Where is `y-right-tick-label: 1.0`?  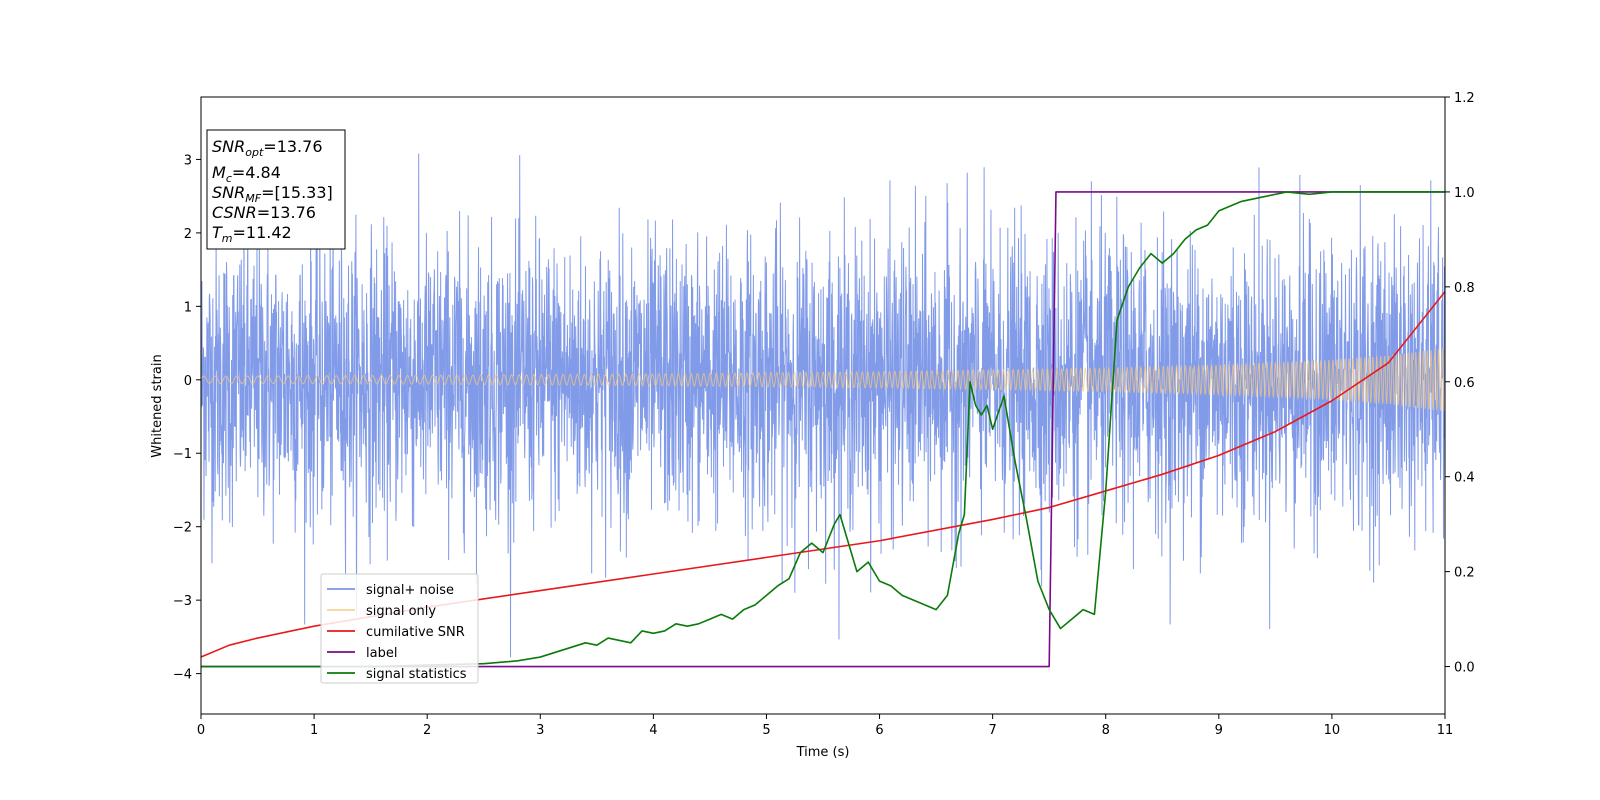
y-right-tick-label: 1.0 is located at coordinates (1464, 193).